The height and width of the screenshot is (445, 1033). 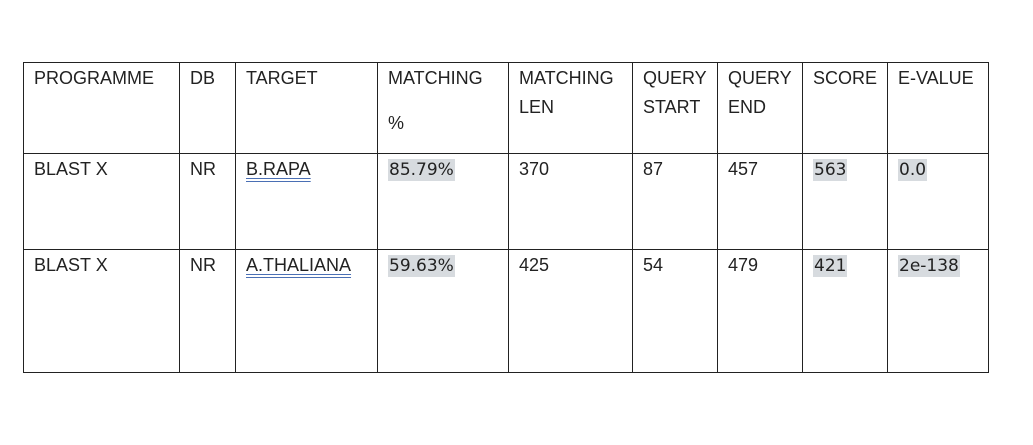 What do you see at coordinates (743, 265) in the screenshot?
I see `query-end-value: 479` at bounding box center [743, 265].